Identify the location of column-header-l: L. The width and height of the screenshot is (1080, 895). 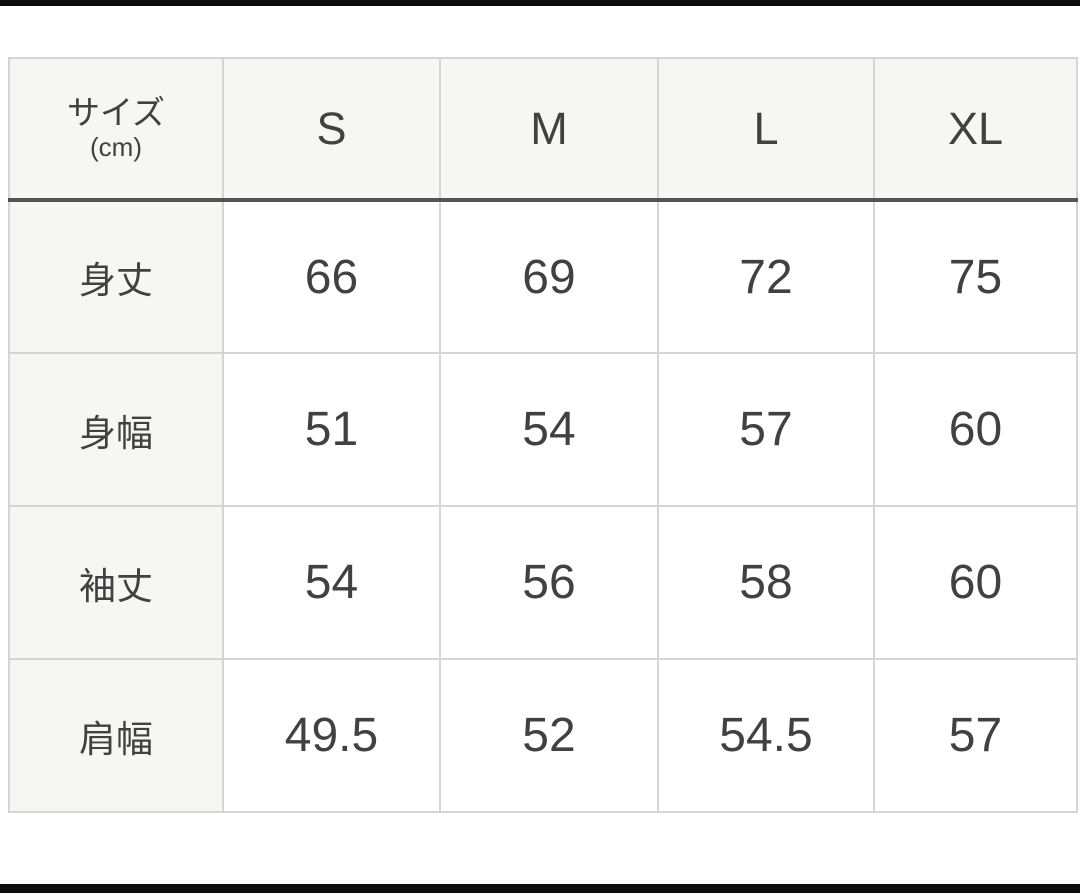
(766, 129).